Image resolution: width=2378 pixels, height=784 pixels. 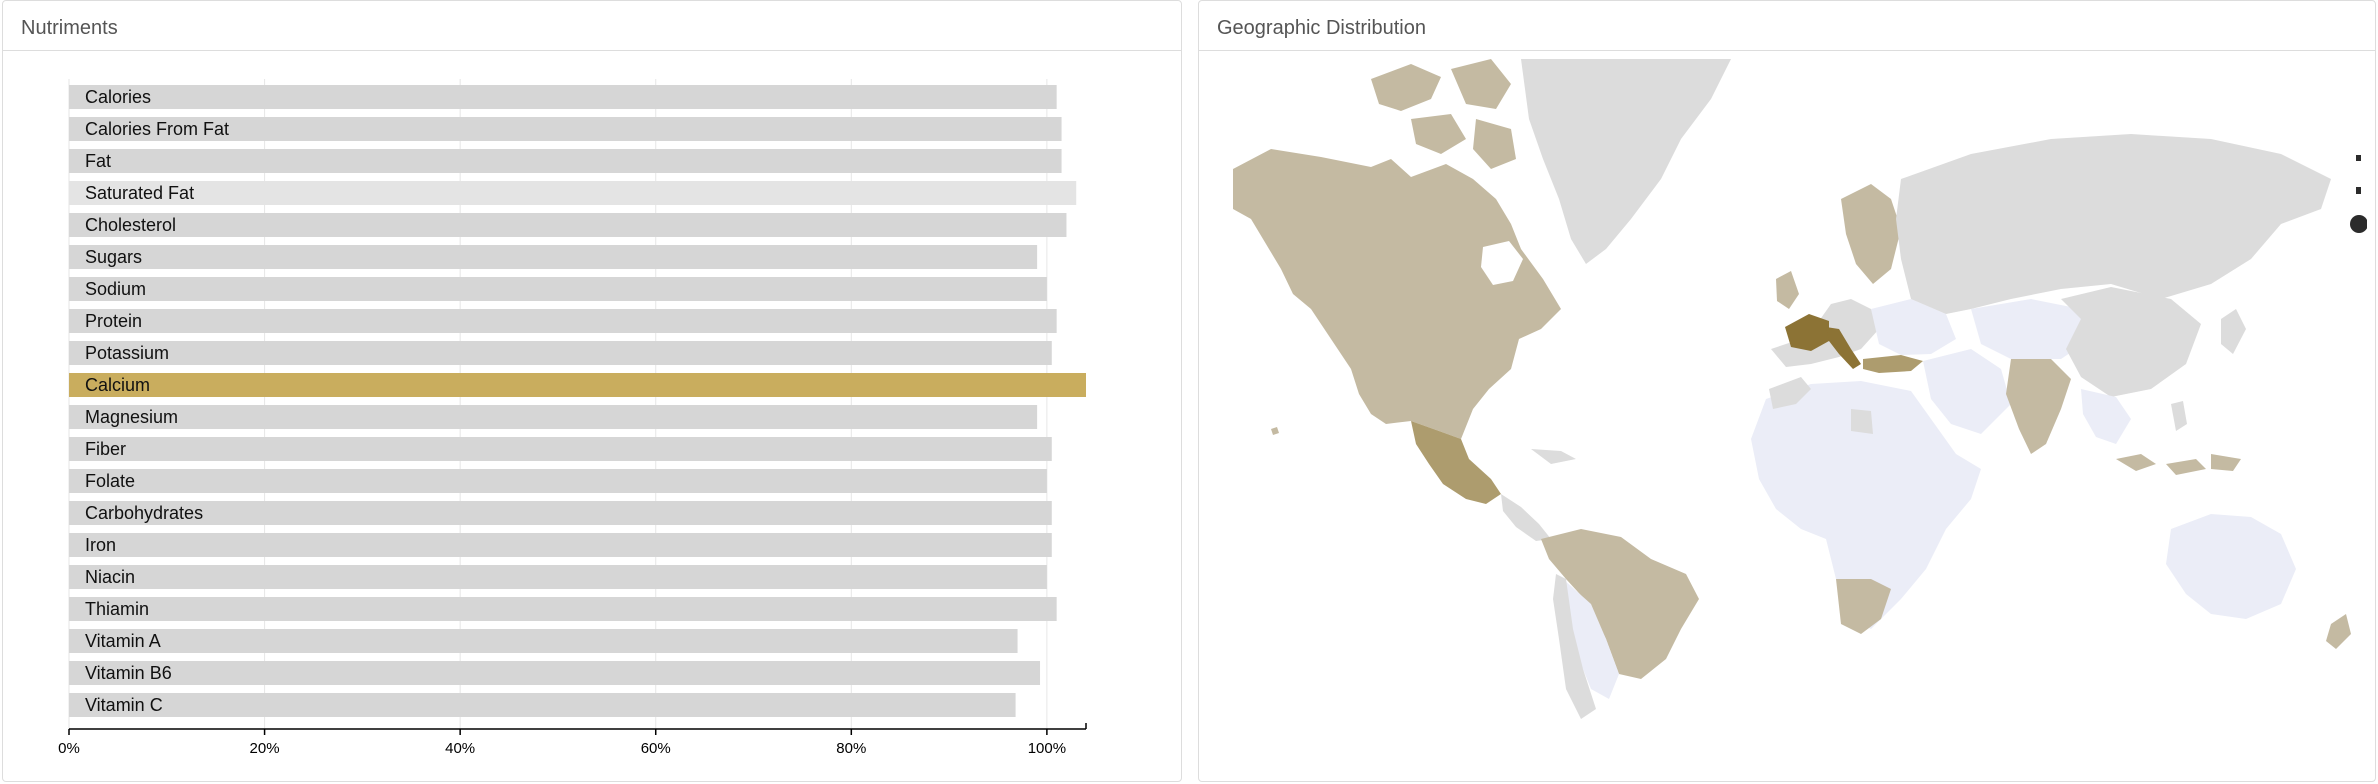 I want to click on x-tick-label: 100%, so click(x=1047, y=748).